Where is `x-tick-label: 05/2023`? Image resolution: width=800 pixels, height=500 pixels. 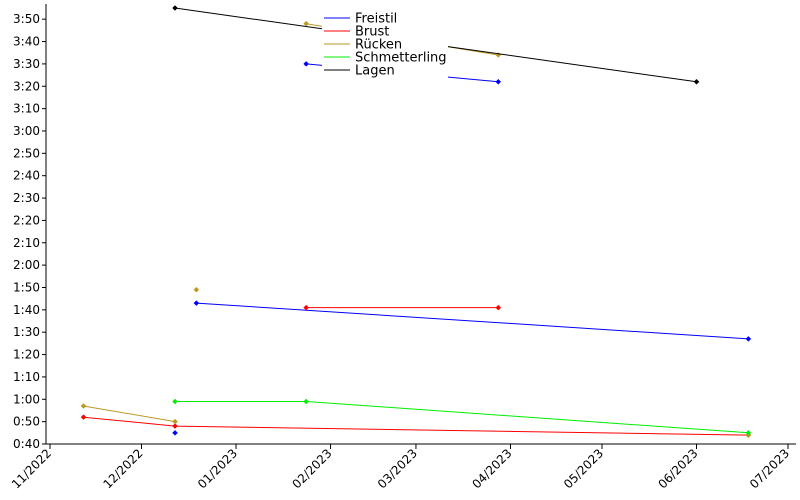
x-tick-label: 05/2023 is located at coordinates (583, 468).